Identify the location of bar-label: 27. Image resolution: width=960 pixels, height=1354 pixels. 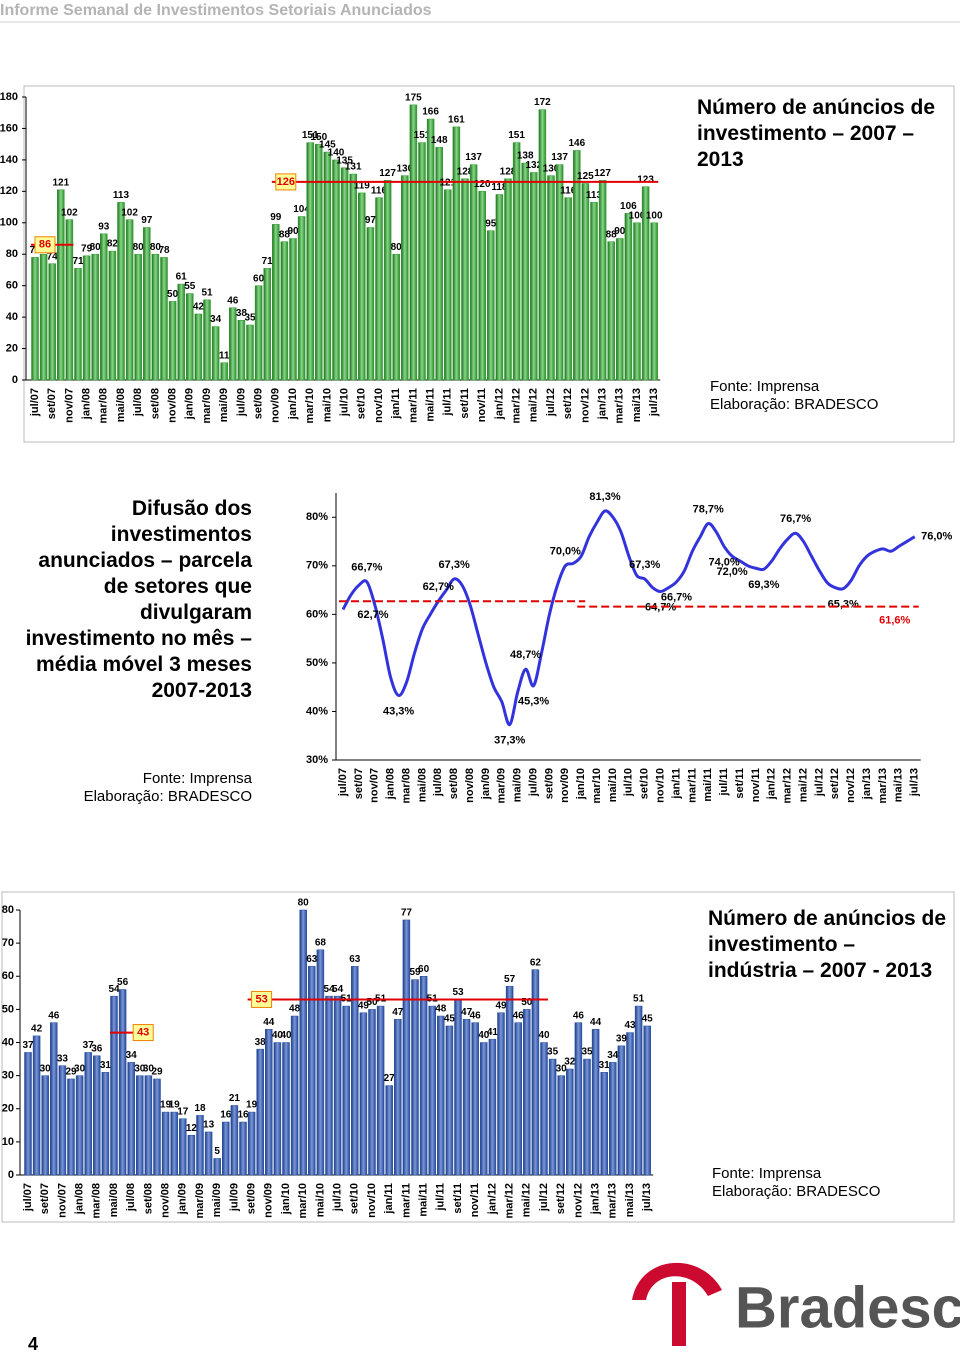
(390, 1078).